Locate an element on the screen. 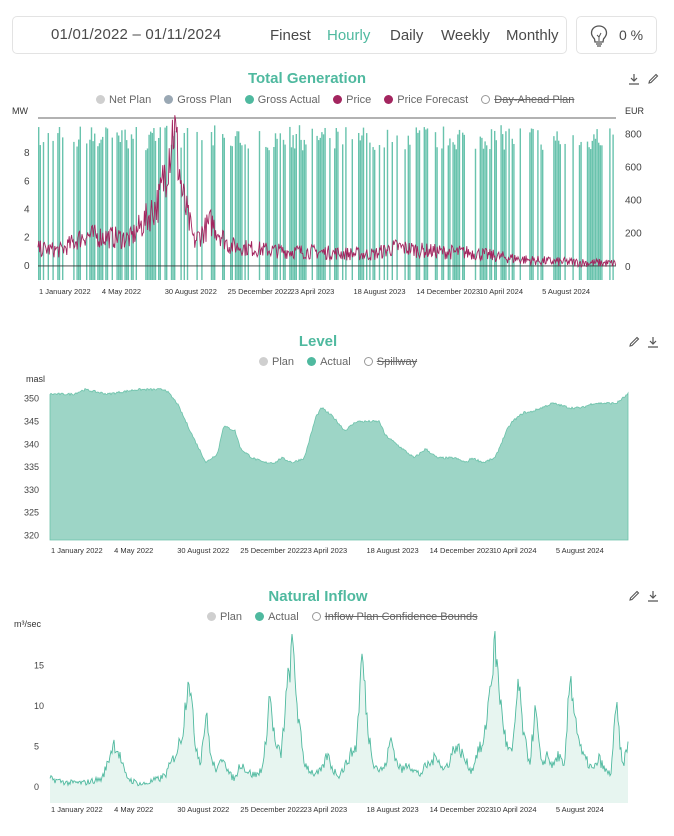 The image size is (674, 836). legend-item-gross-actual: Gross Actual is located at coordinates (282, 100).